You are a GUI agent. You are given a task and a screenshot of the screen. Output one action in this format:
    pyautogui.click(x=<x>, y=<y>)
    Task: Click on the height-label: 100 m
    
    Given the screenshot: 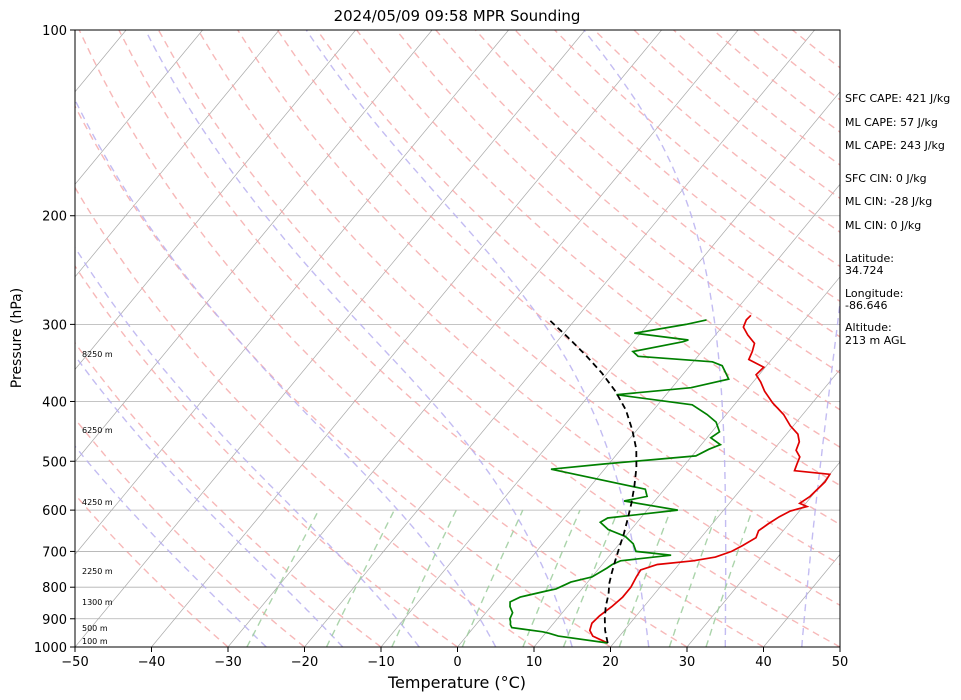 What is the action you would take?
    pyautogui.click(x=95, y=641)
    